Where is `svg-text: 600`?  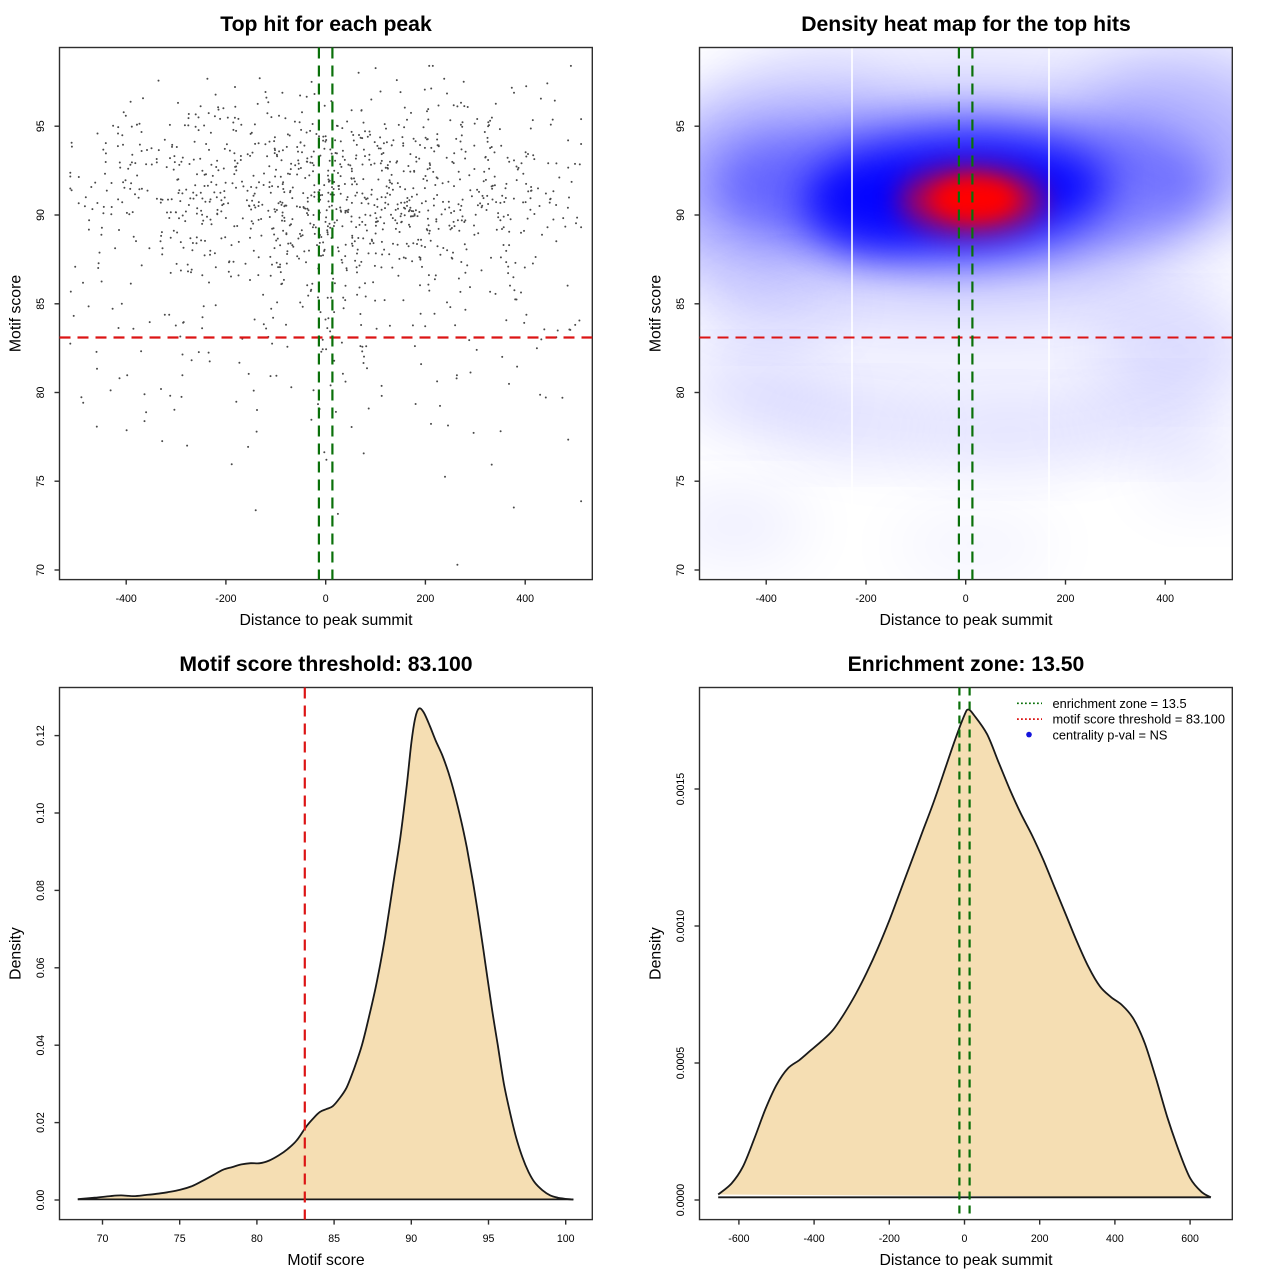
svg-text: 600 is located at coordinates (1190, 1239).